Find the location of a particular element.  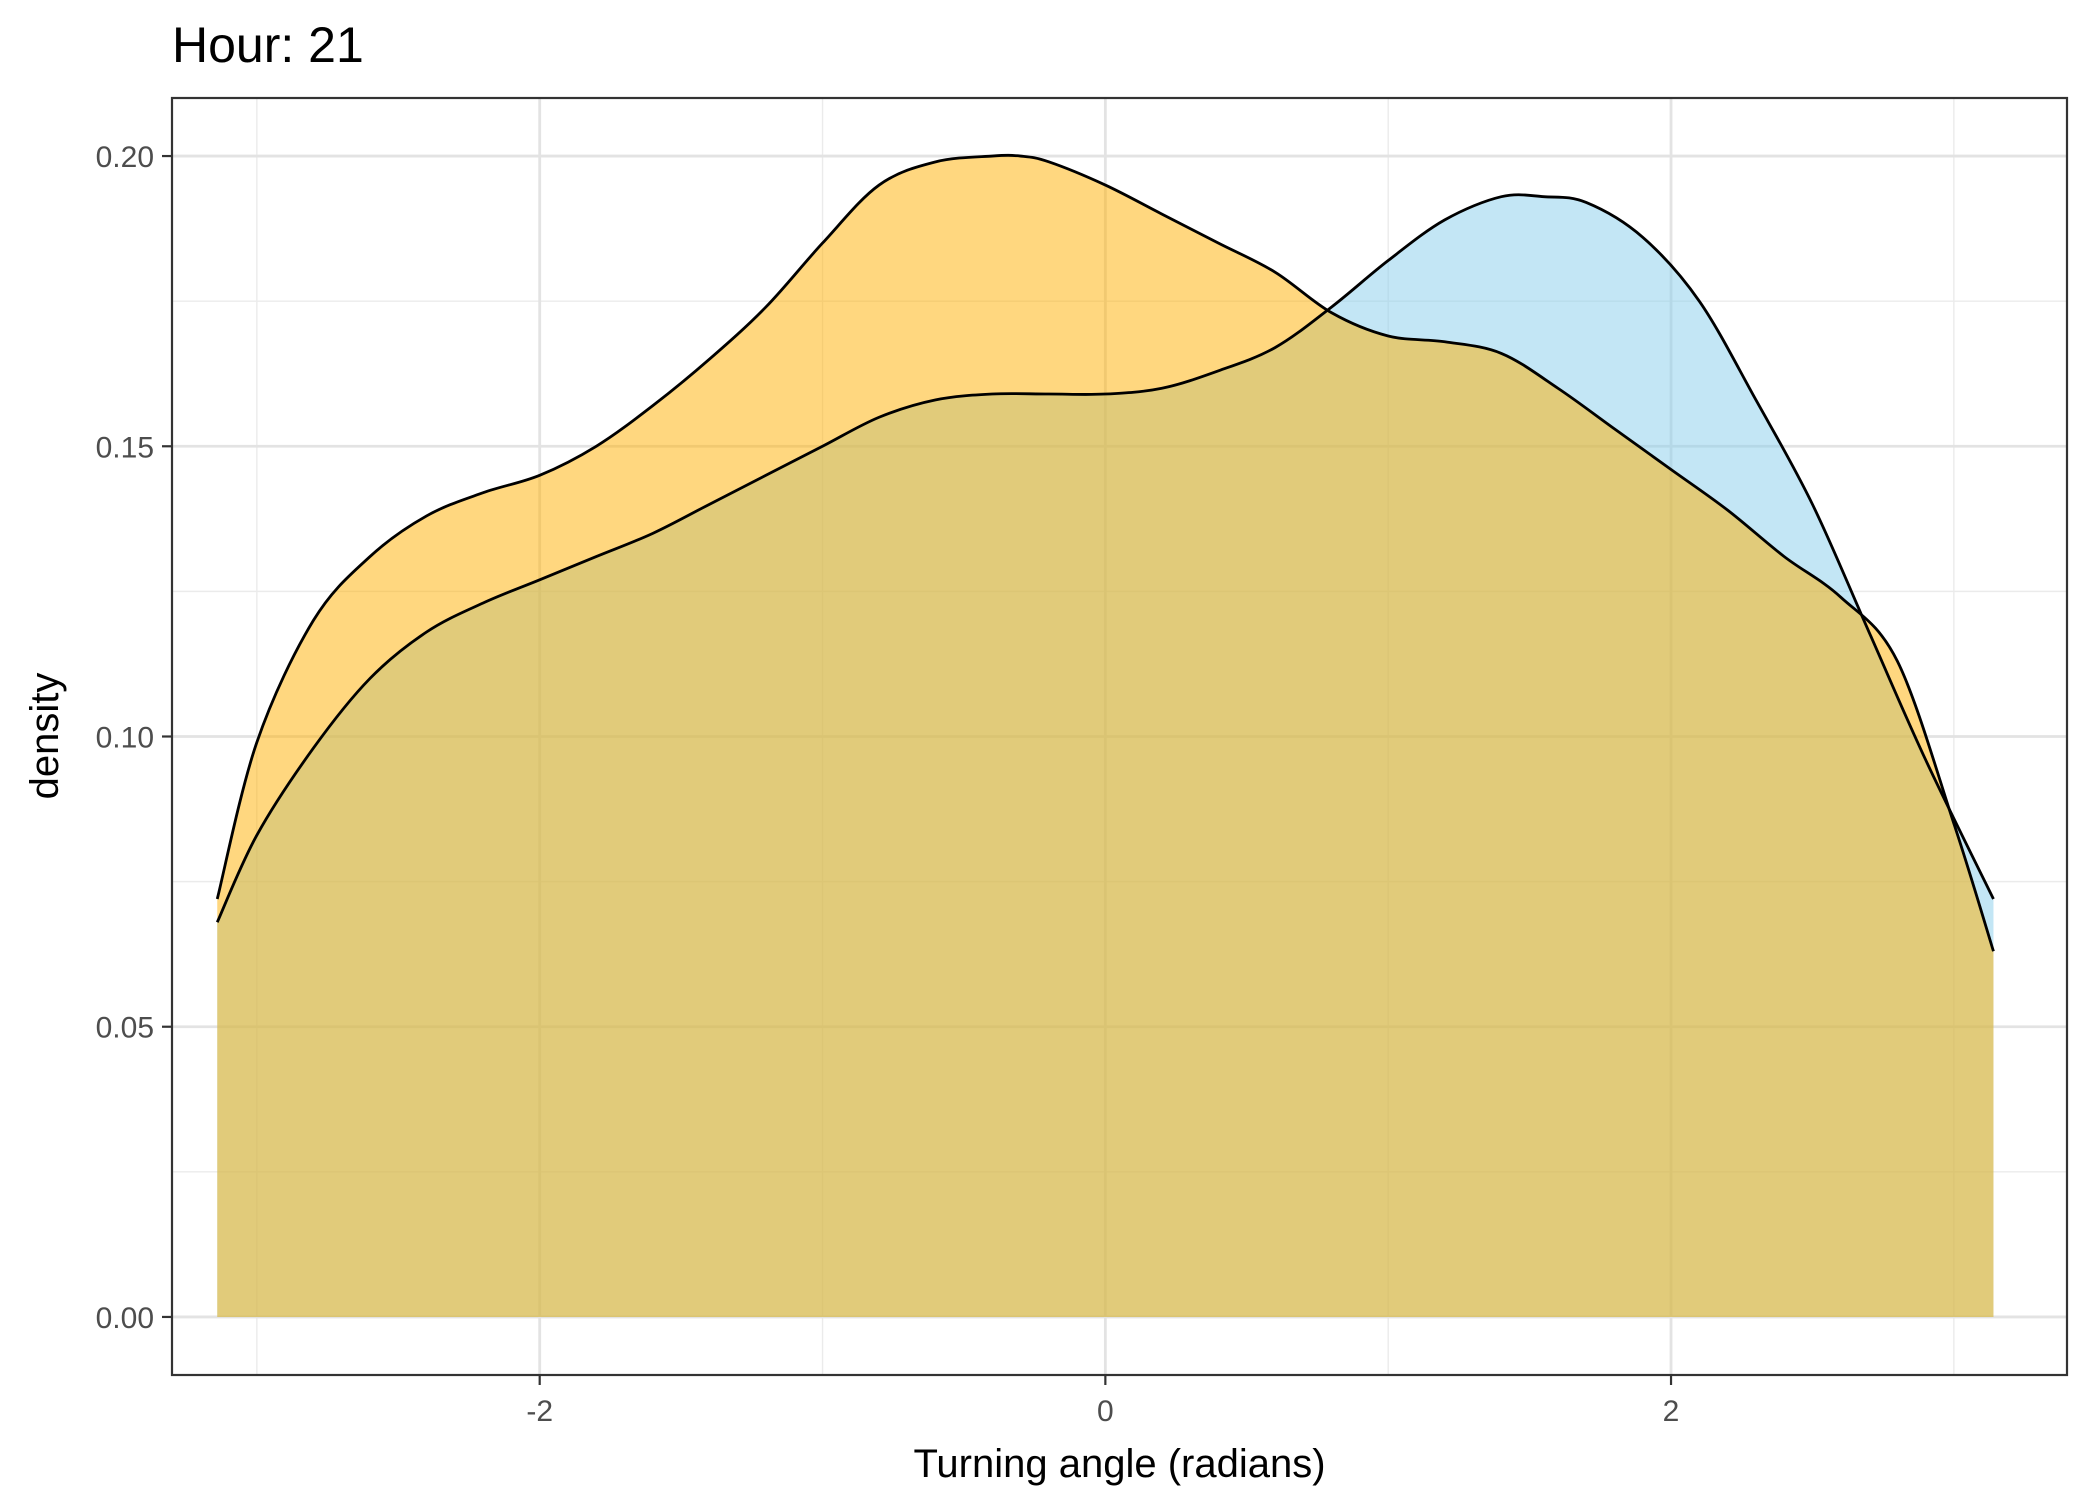

y-tick-label: 0.00 is located at coordinates (125, 1318).